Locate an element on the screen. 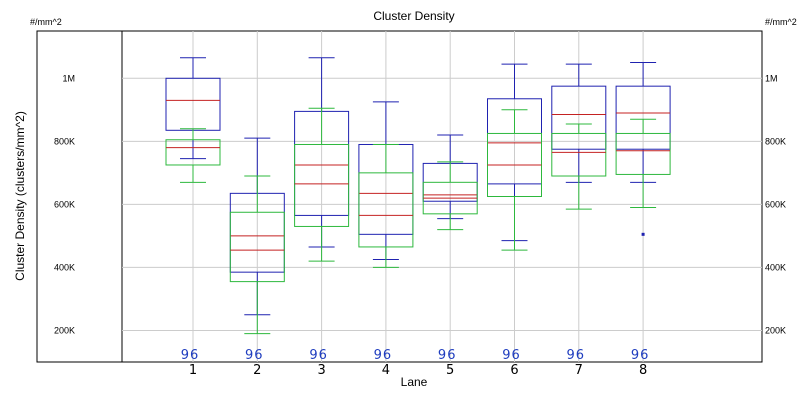 This screenshot has height=400, width=800. chart-title: Cluster Density is located at coordinates (413, 16).